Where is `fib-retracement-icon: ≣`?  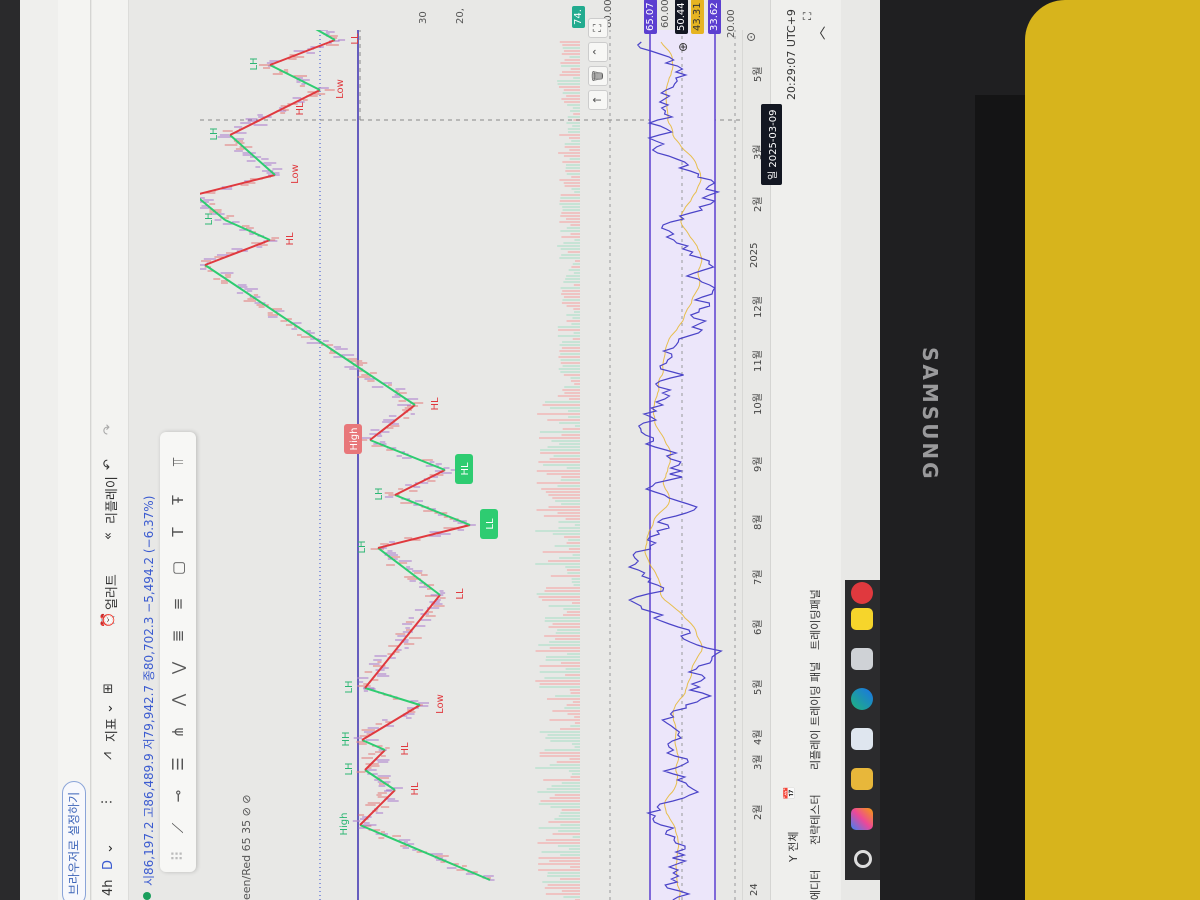
fib-retracement-icon: ≣ is located at coordinates (178, 636).